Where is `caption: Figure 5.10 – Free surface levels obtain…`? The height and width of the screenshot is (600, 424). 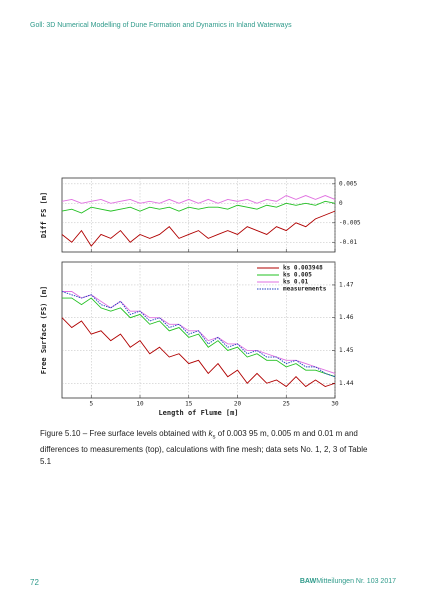 caption: Figure 5.10 – Free surface levels obtain… is located at coordinates (205, 448).